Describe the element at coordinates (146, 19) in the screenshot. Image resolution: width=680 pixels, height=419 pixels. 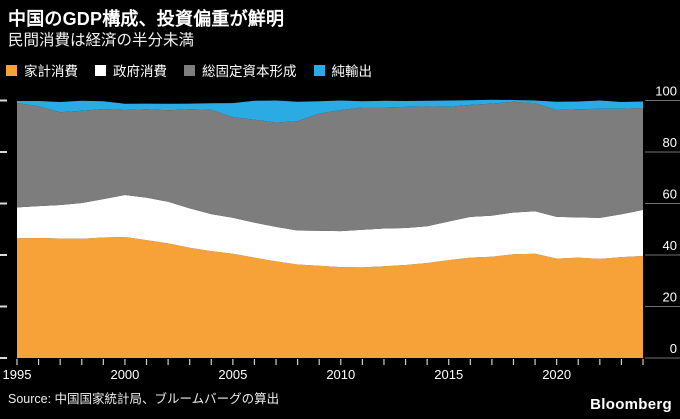
I see `chart-title: 中国のGDP構成、投資偏重が鮮明` at that location.